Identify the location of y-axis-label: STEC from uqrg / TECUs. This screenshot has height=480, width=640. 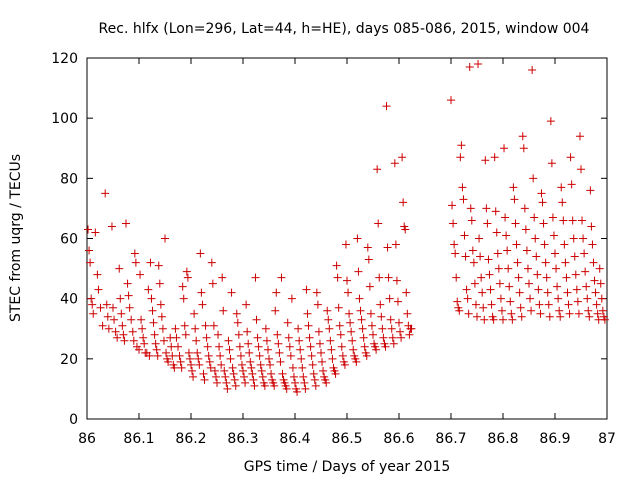
(16, 238).